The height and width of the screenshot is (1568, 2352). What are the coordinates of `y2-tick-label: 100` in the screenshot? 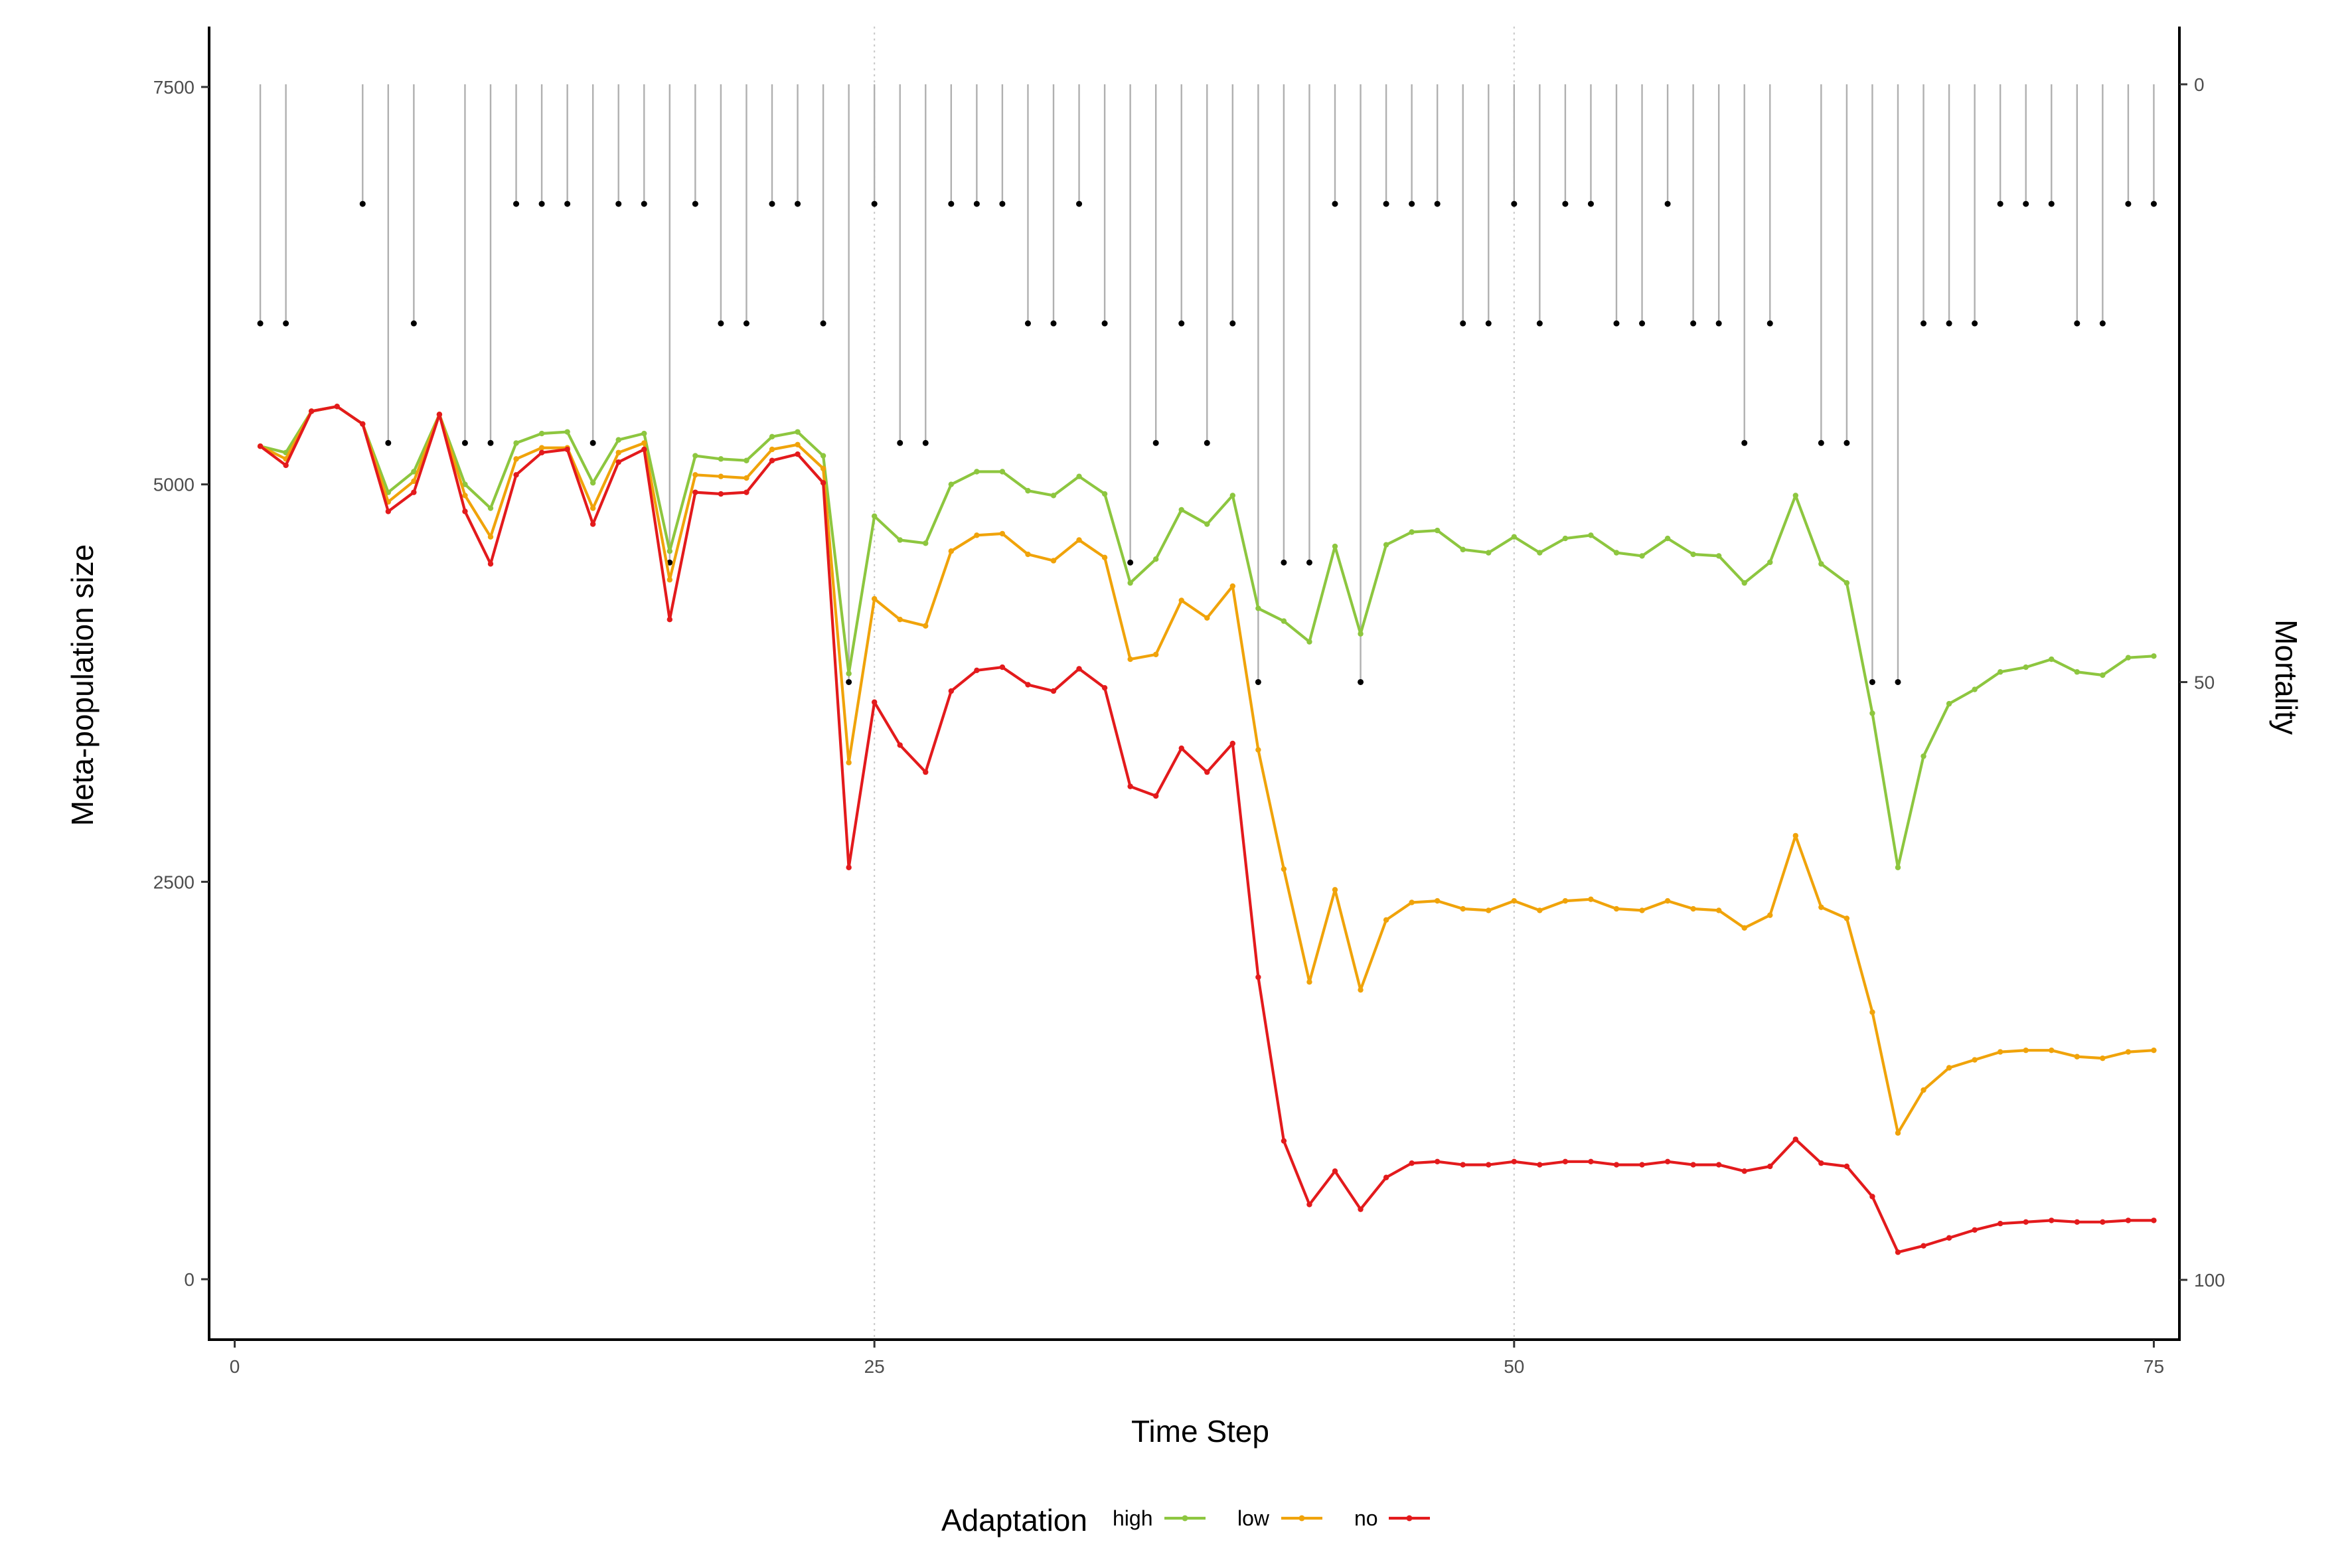 It's located at (2210, 1281).